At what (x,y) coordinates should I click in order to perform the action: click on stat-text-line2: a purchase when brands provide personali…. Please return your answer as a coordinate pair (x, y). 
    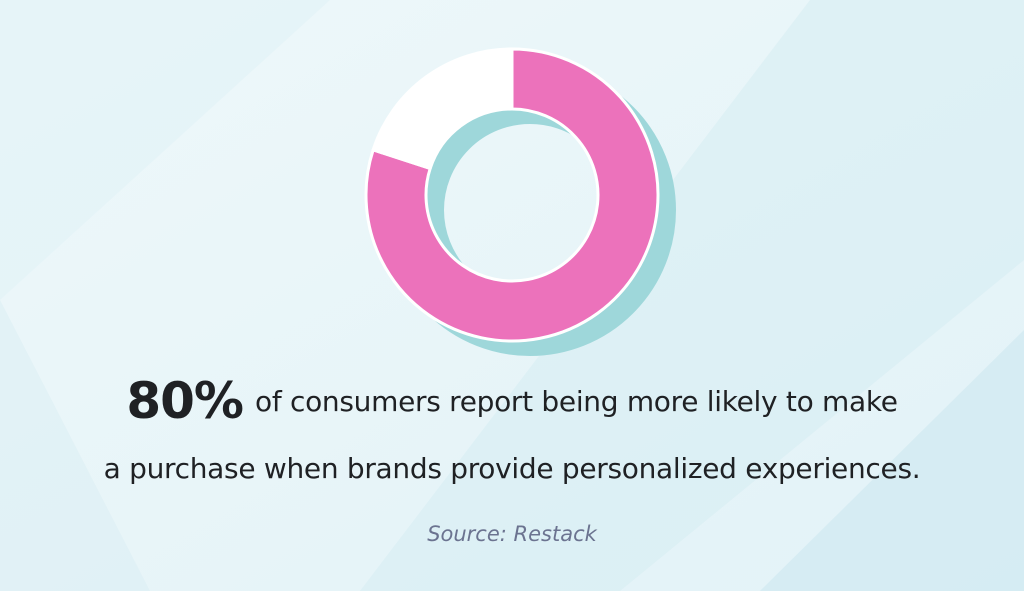
    Looking at the image, I should click on (512, 468).